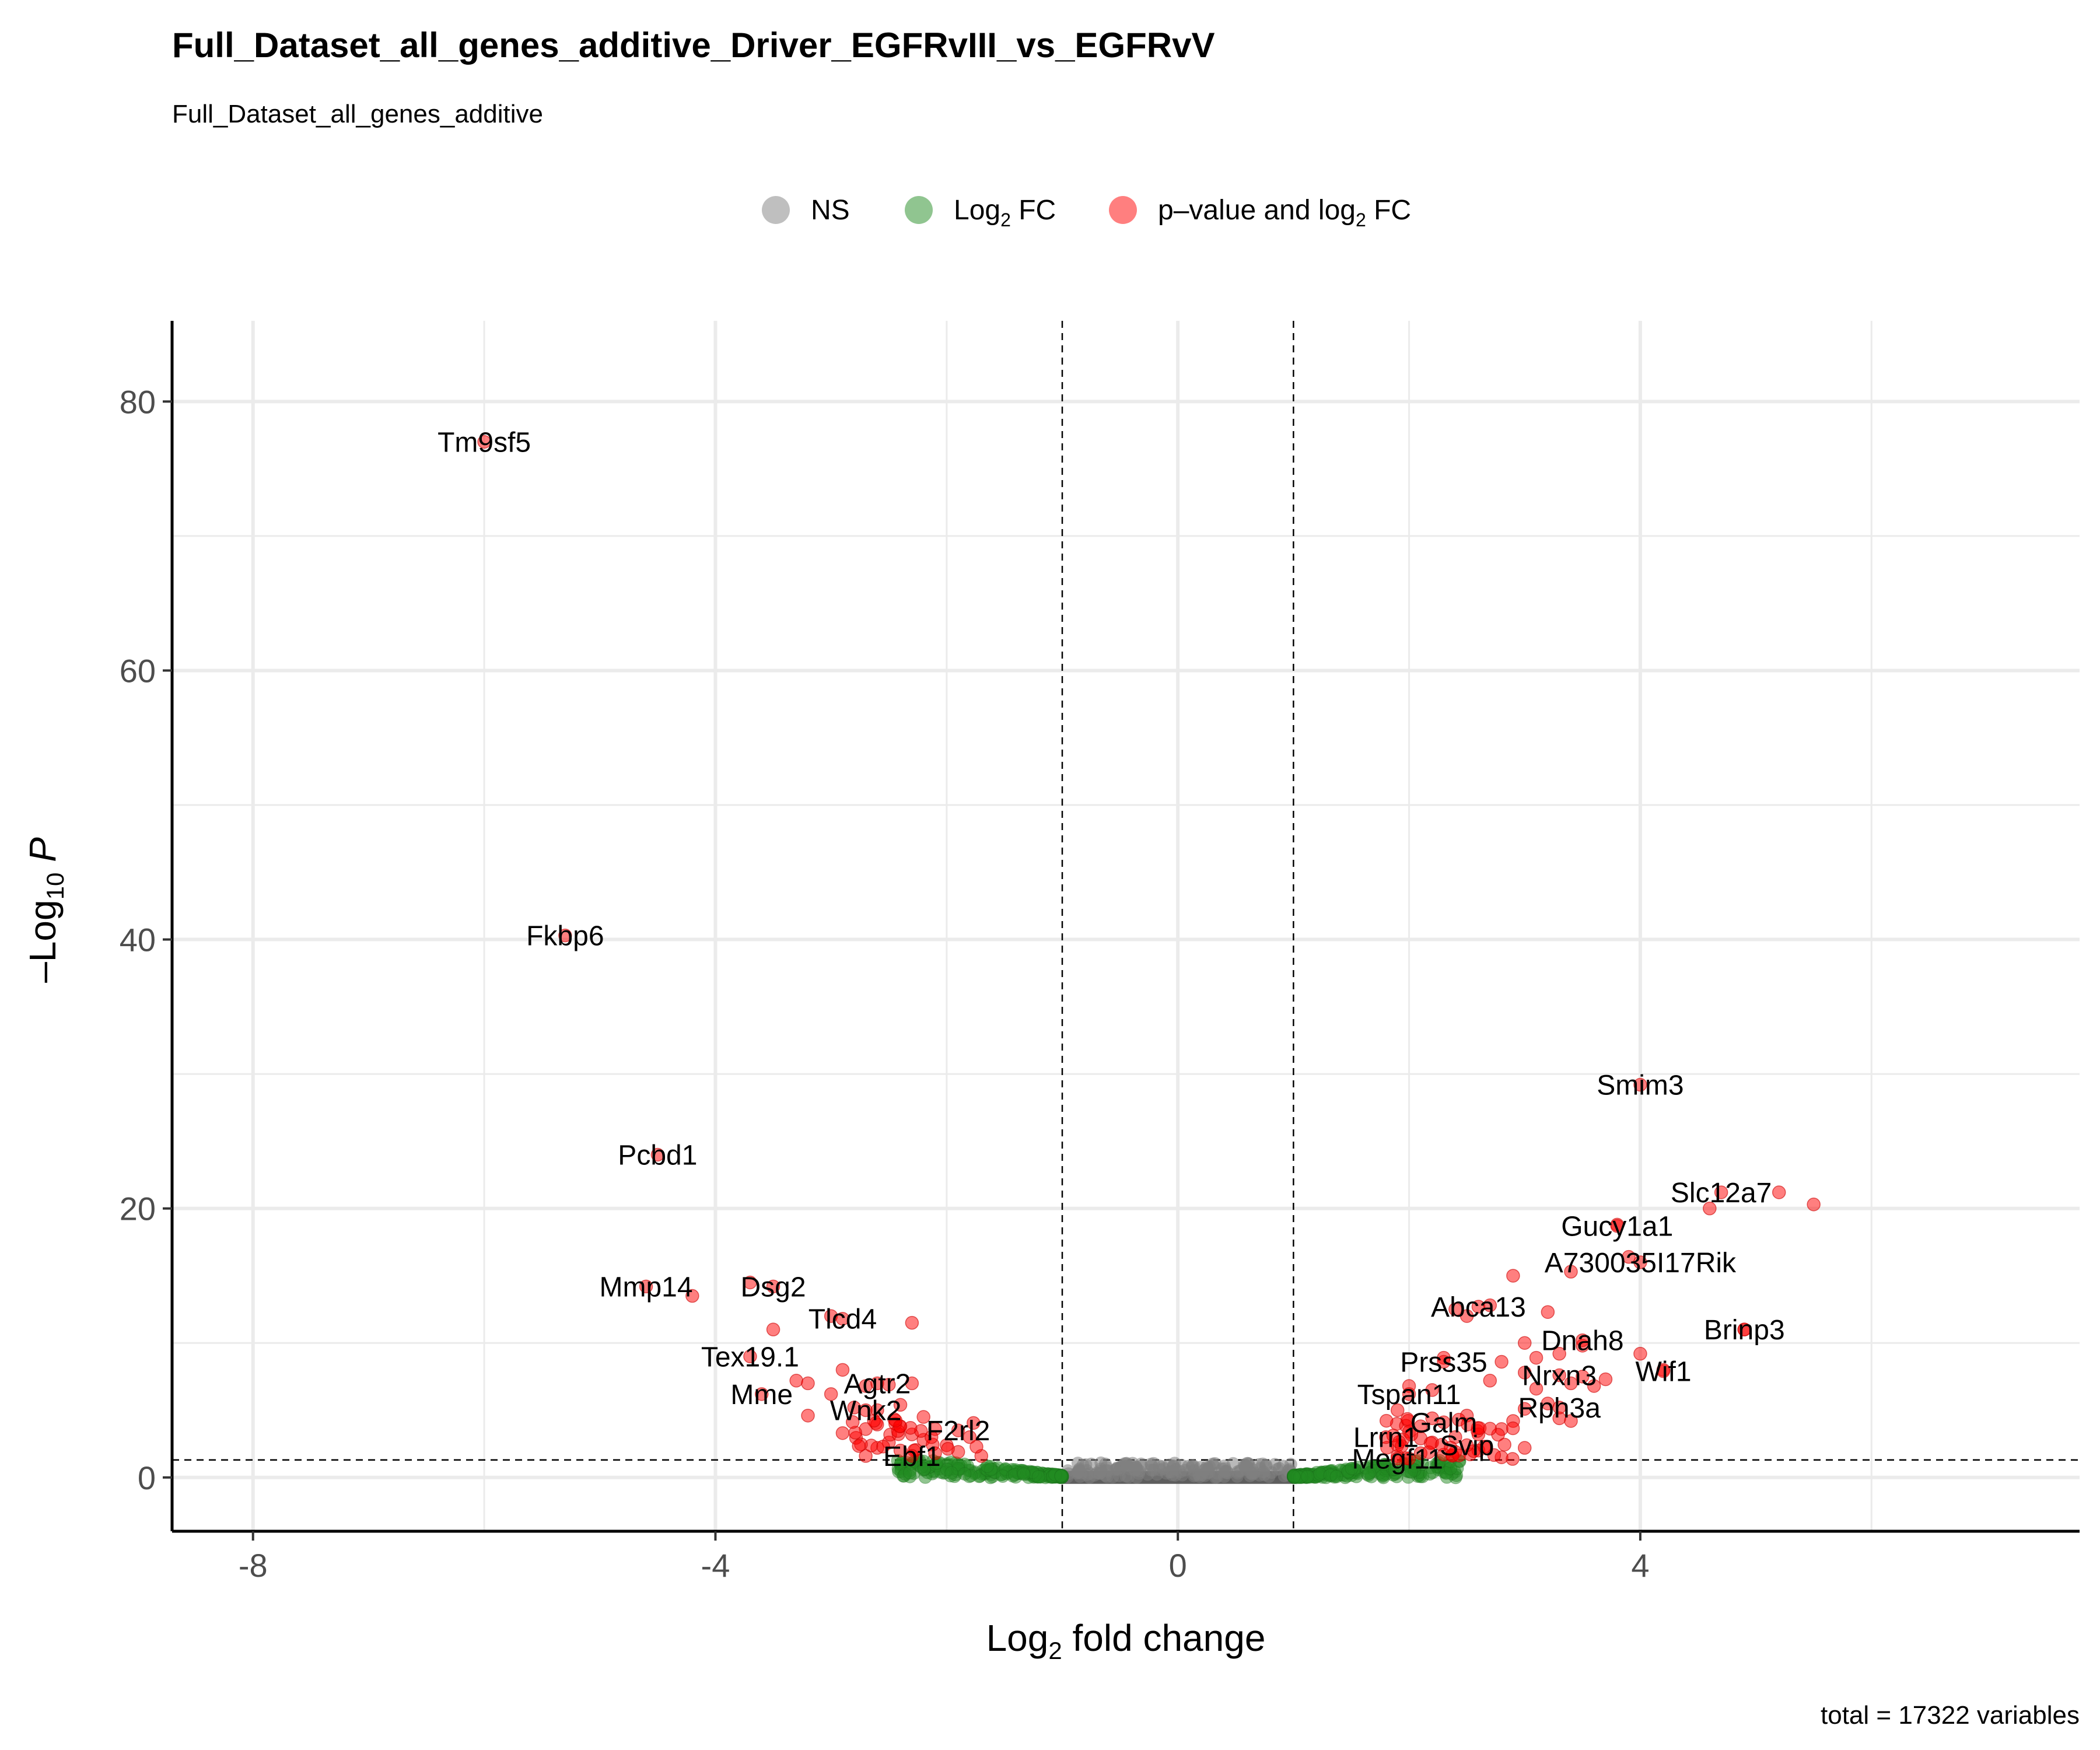 The height and width of the screenshot is (1750, 2100). I want to click on gene-label: Nrxn3, so click(1559, 1377).